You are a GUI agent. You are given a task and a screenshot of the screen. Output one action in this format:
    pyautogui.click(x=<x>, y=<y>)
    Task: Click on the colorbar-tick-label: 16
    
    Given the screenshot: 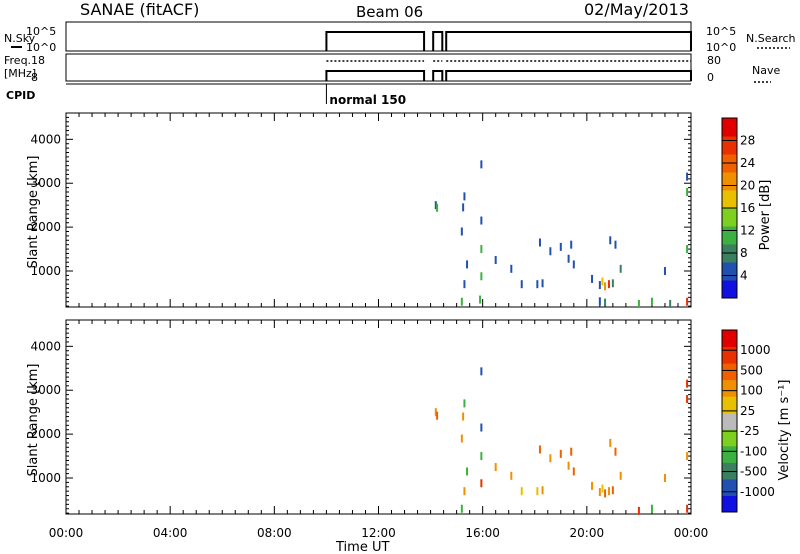 What is the action you would take?
    pyautogui.click(x=747, y=208)
    